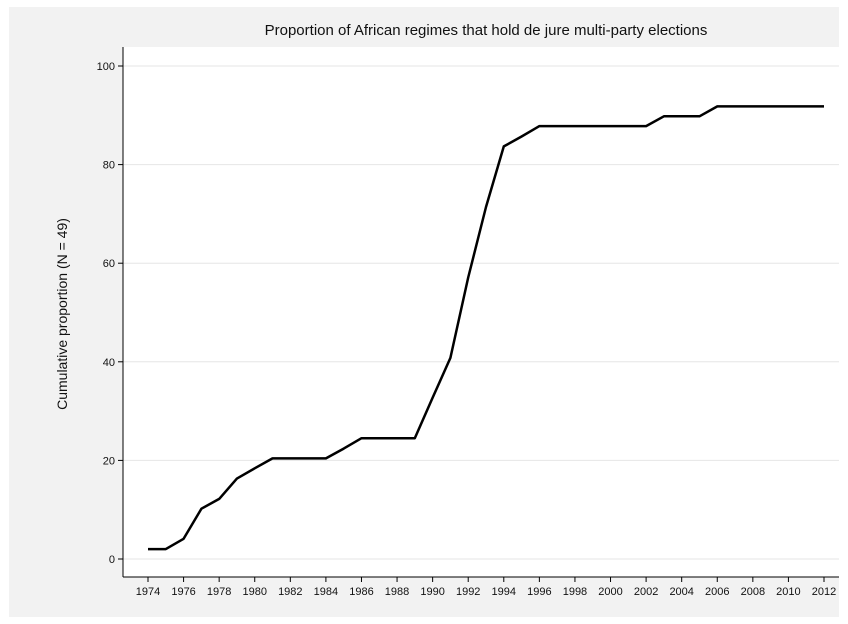 This screenshot has width=848, height=624. Describe the element at coordinates (290, 592) in the screenshot. I see `x-tick-label: 1982` at that location.